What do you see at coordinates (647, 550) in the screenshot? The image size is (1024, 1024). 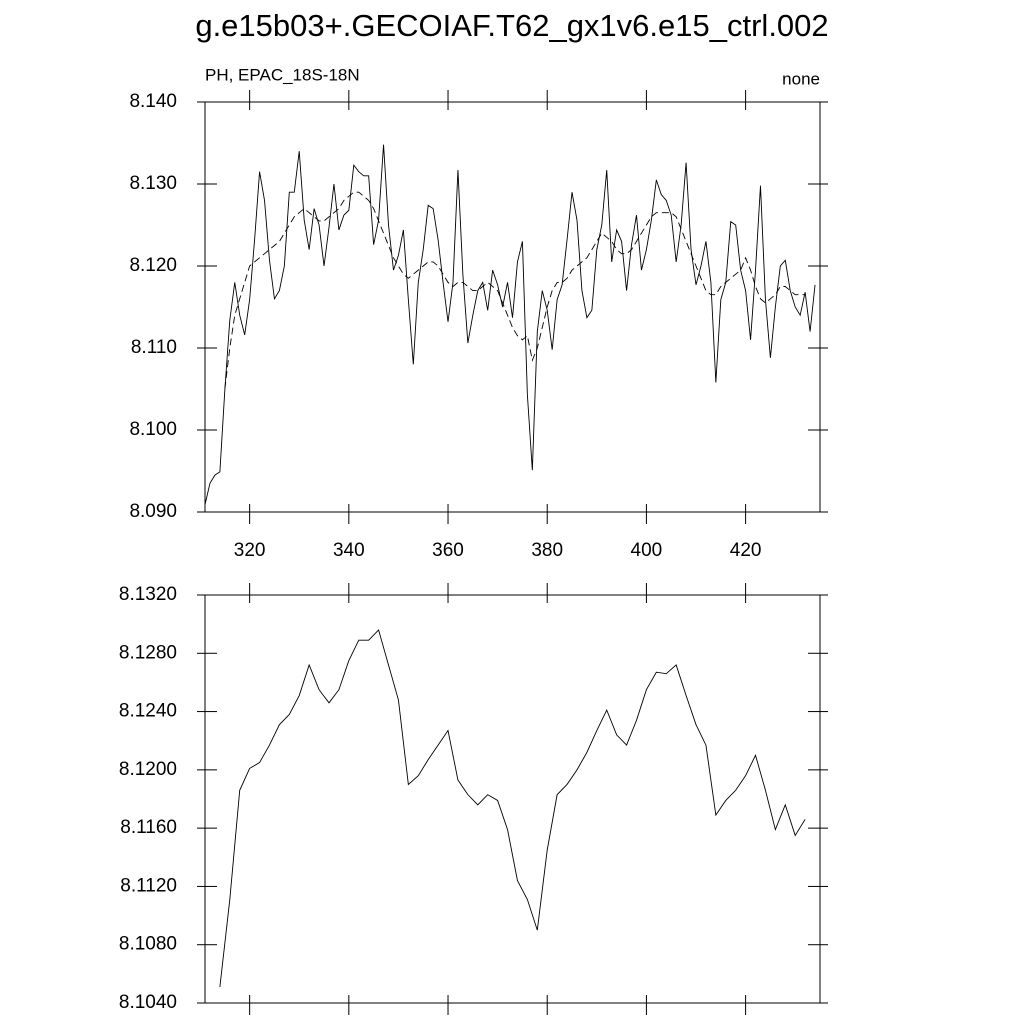 I see `x-tick-label: 400` at bounding box center [647, 550].